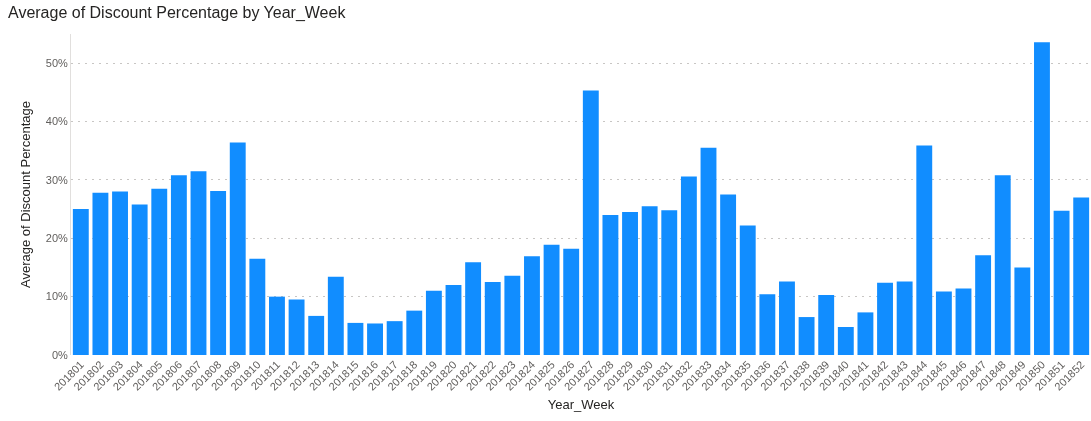  Describe the element at coordinates (25, 194) in the screenshot. I see `y-axis-title: Average of Discount Percentage` at that location.